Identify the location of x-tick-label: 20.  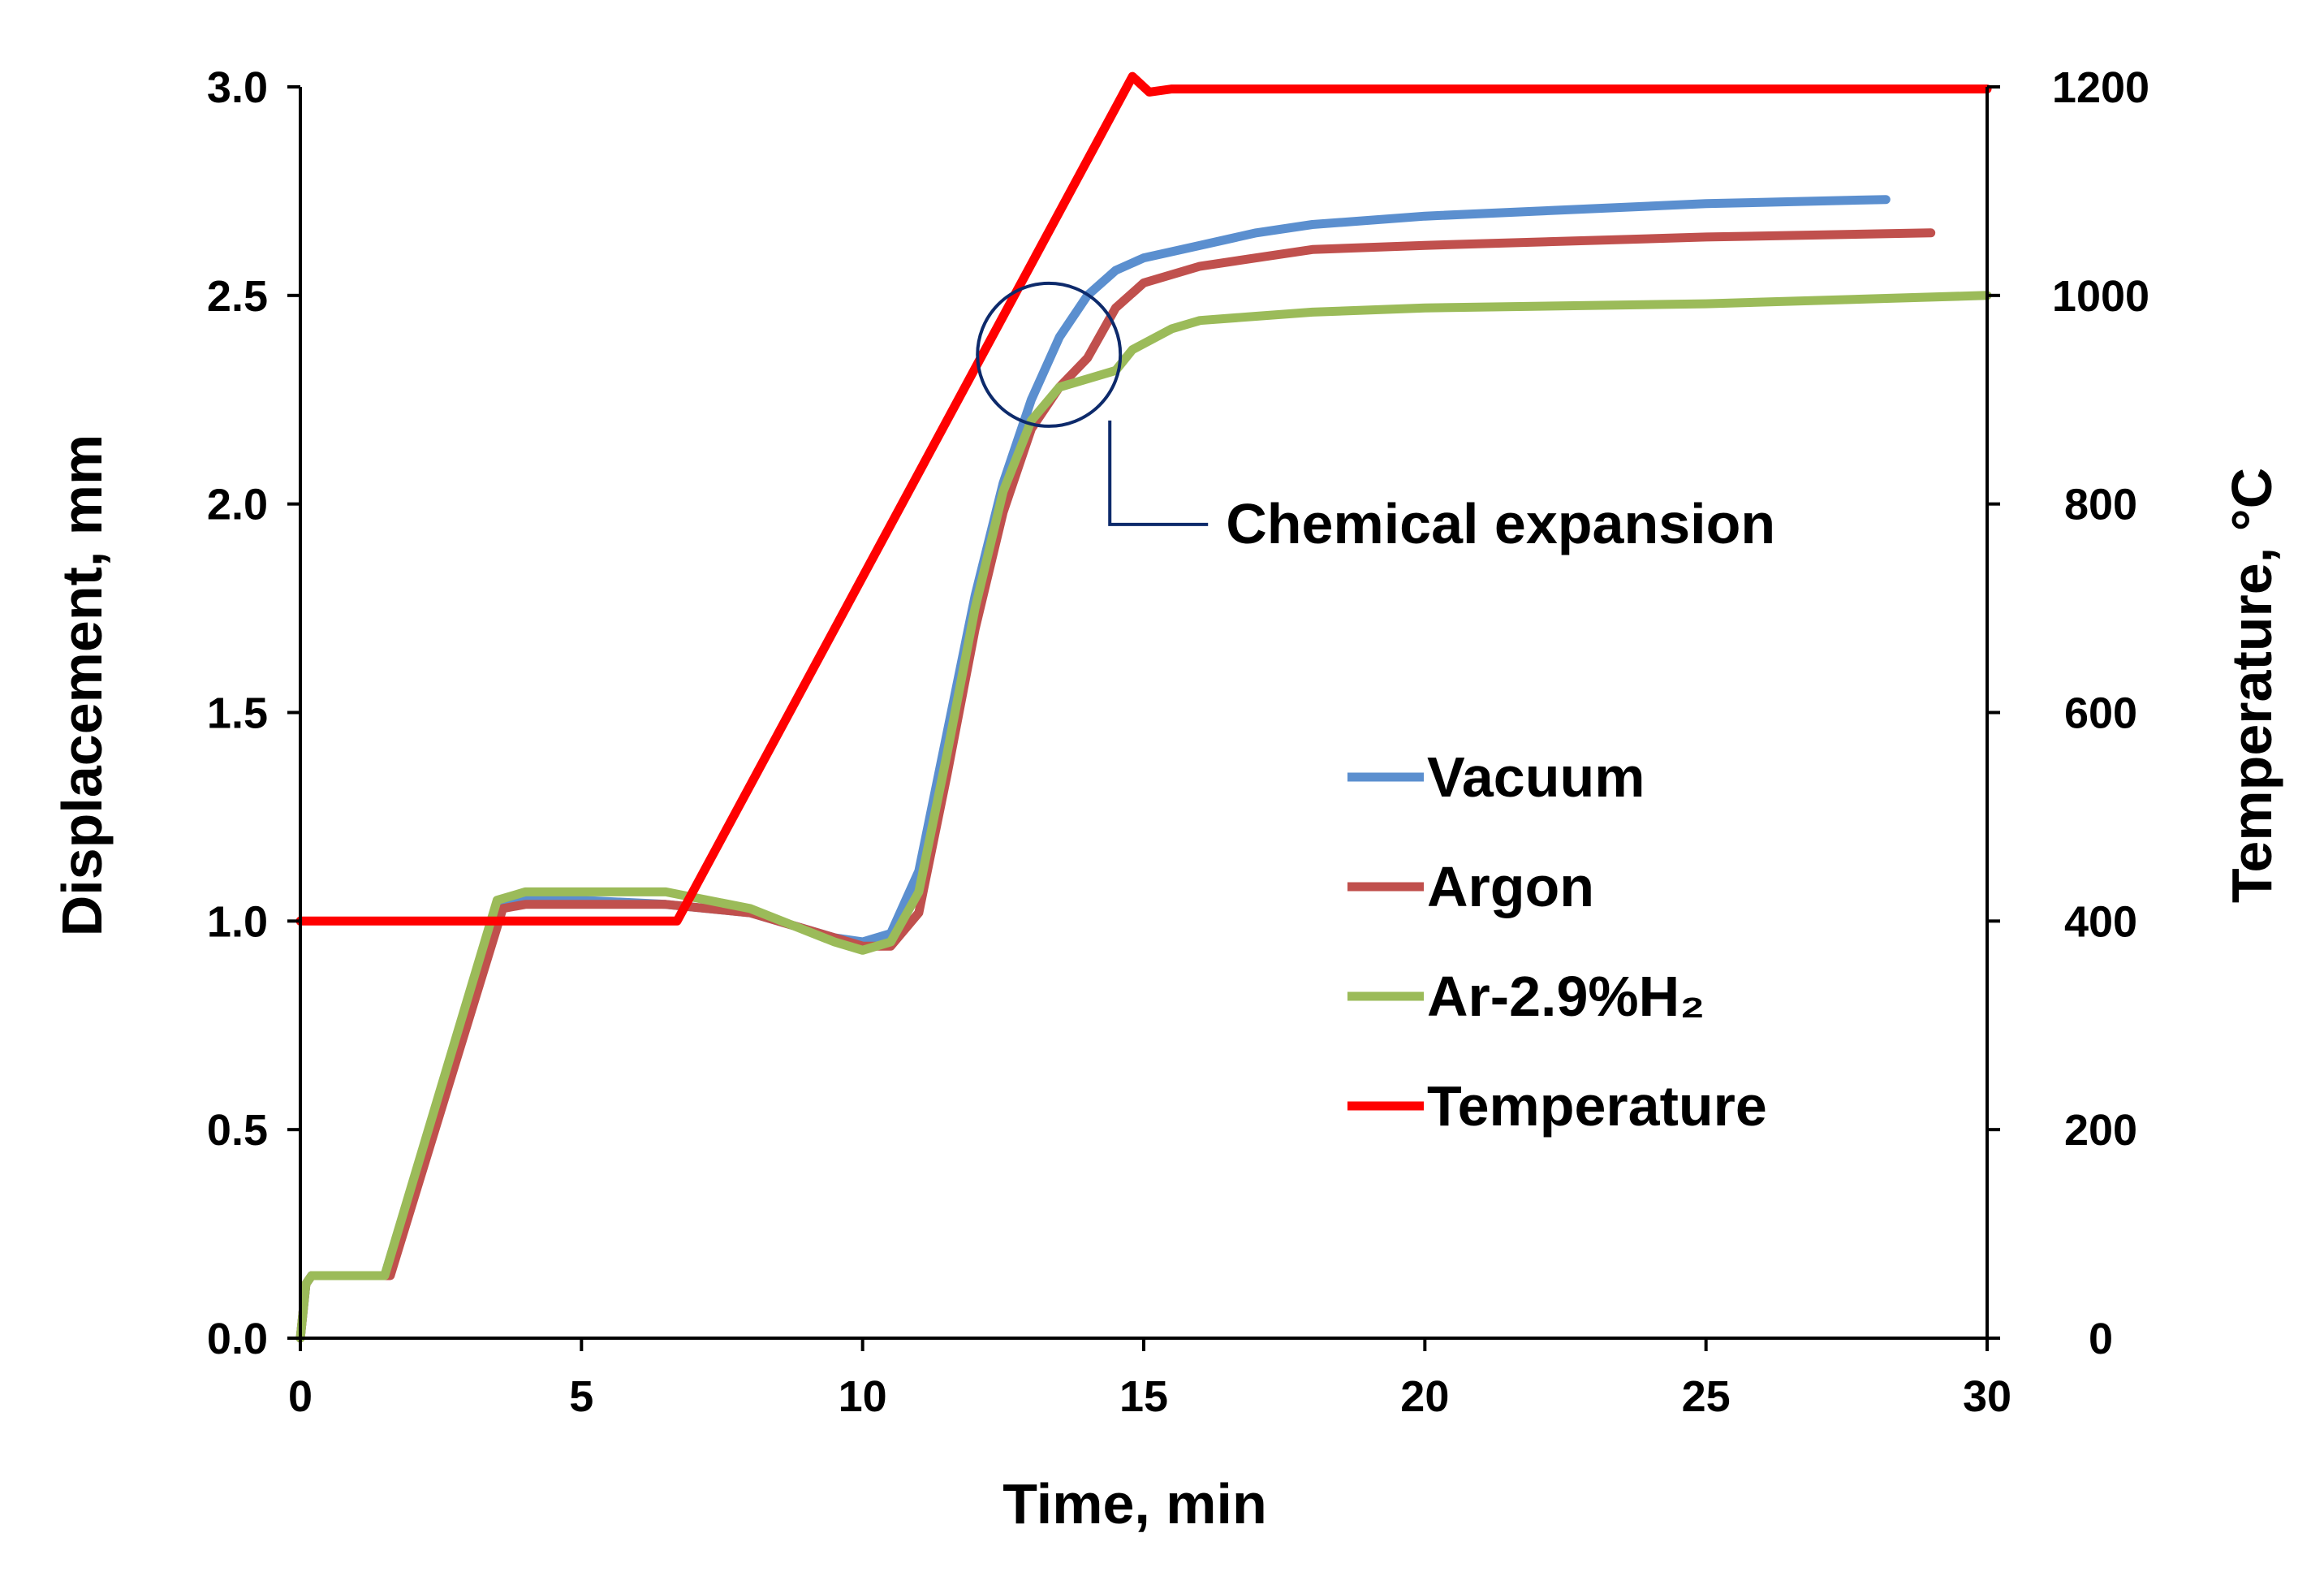
(1424, 1396).